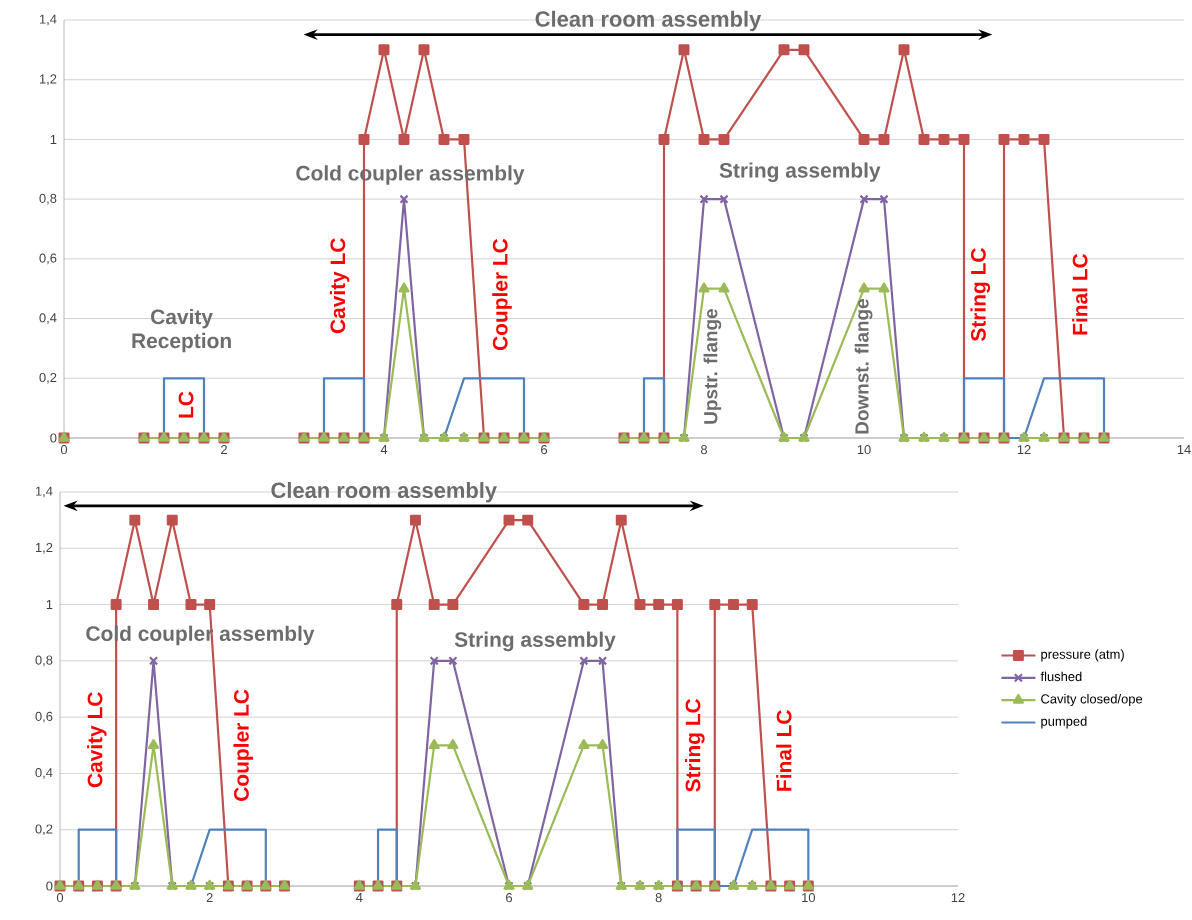 The image size is (1192, 920). Describe the element at coordinates (712, 366) in the screenshot. I see `annotation: Upstr. flange` at that location.